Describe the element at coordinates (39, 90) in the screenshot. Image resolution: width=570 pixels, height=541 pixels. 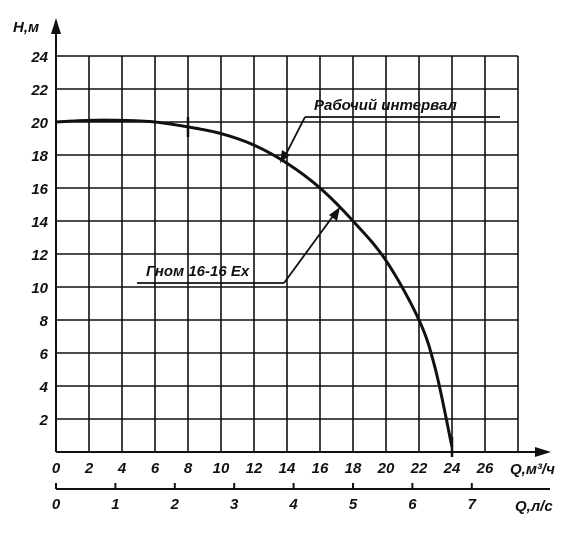
I see `y-tick-label: 22` at that location.